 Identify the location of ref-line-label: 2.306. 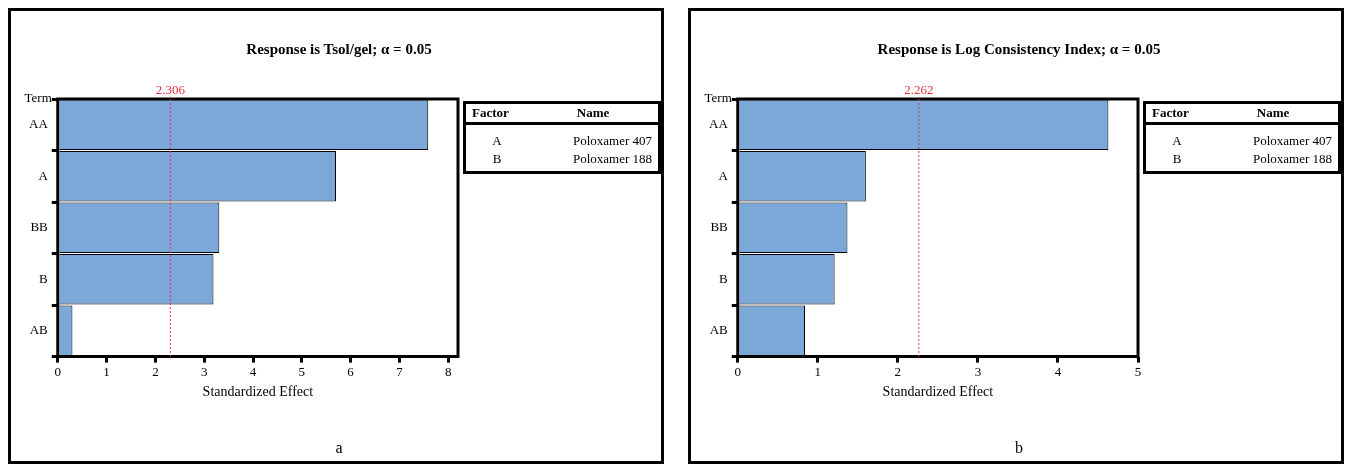
(170, 89).